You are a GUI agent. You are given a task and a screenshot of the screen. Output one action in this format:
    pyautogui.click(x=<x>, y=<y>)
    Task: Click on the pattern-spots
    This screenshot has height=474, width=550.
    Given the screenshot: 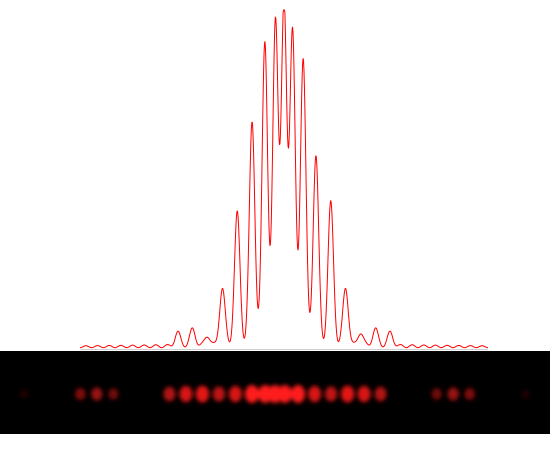 What is the action you would take?
    pyautogui.click(x=275, y=394)
    